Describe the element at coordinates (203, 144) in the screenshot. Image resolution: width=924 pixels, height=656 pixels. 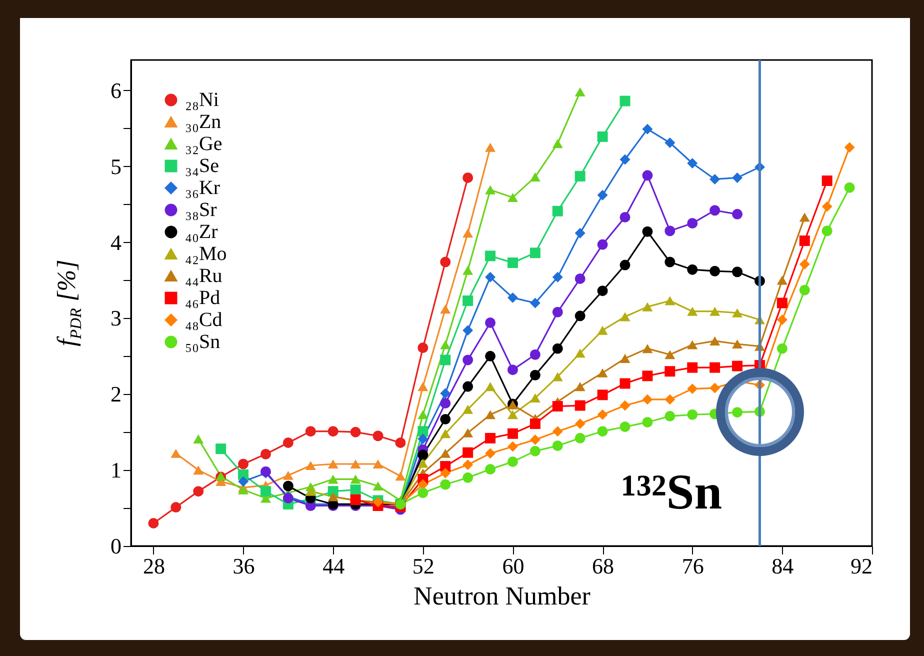
I see `legend-label: ₃₂Ge` at that location.